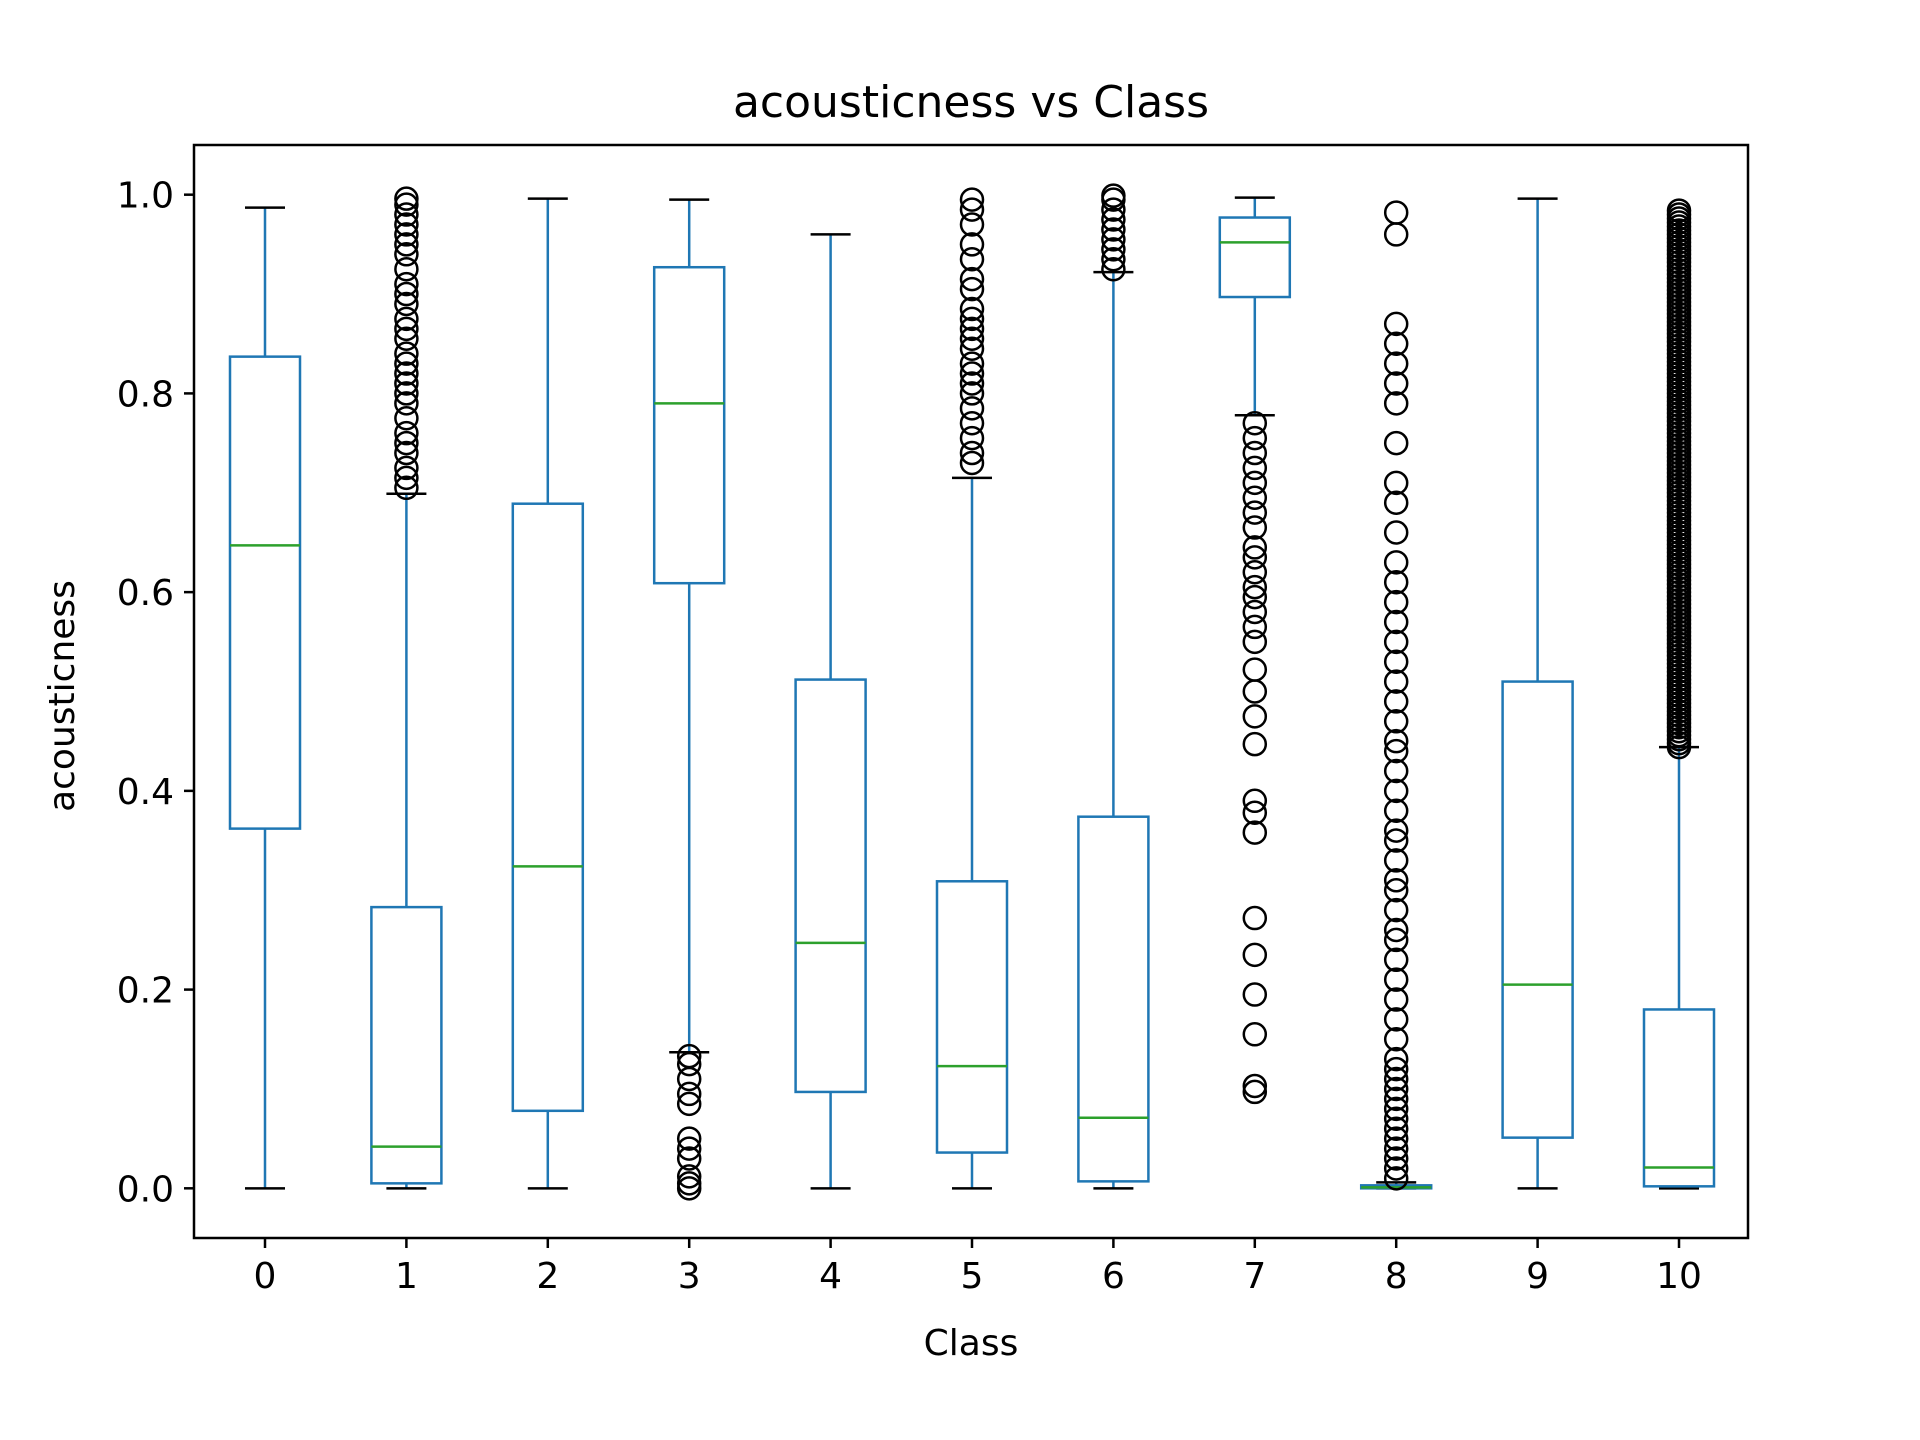 Image resolution: width=1920 pixels, height=1440 pixels. Describe the element at coordinates (265, 1276) in the screenshot. I see `x-tick-label: 0` at that location.